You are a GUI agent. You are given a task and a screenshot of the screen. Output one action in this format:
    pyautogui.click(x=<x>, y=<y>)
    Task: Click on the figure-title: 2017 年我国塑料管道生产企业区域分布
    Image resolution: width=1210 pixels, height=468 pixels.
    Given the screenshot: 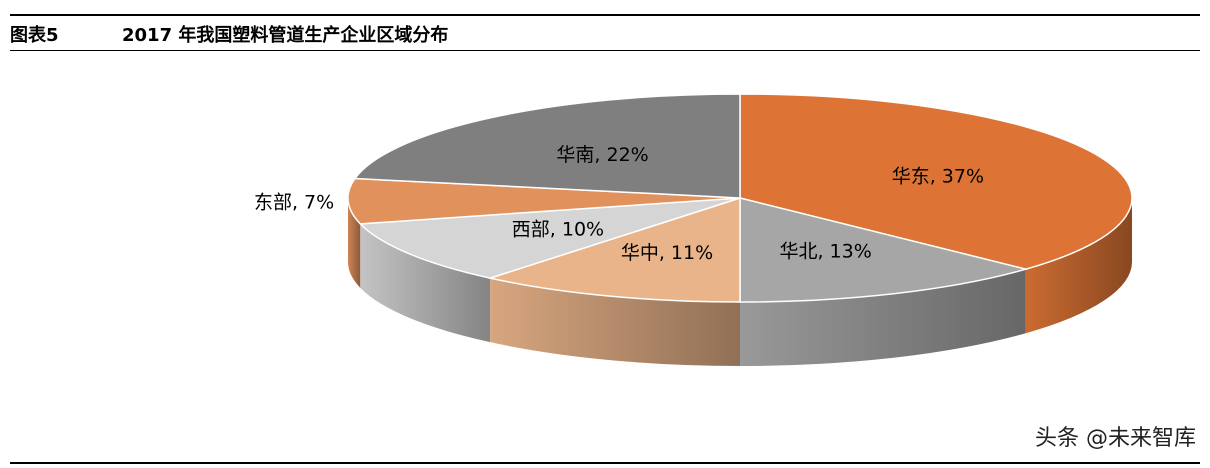 What is the action you would take?
    pyautogui.click(x=285, y=35)
    